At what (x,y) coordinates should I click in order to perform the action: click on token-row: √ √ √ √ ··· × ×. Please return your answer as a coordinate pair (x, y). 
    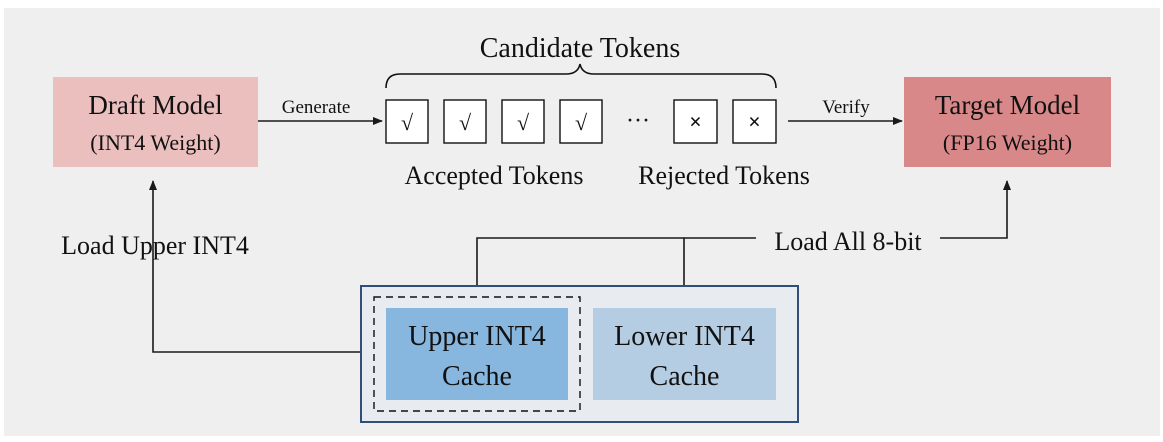
    Looking at the image, I should click on (581, 121).